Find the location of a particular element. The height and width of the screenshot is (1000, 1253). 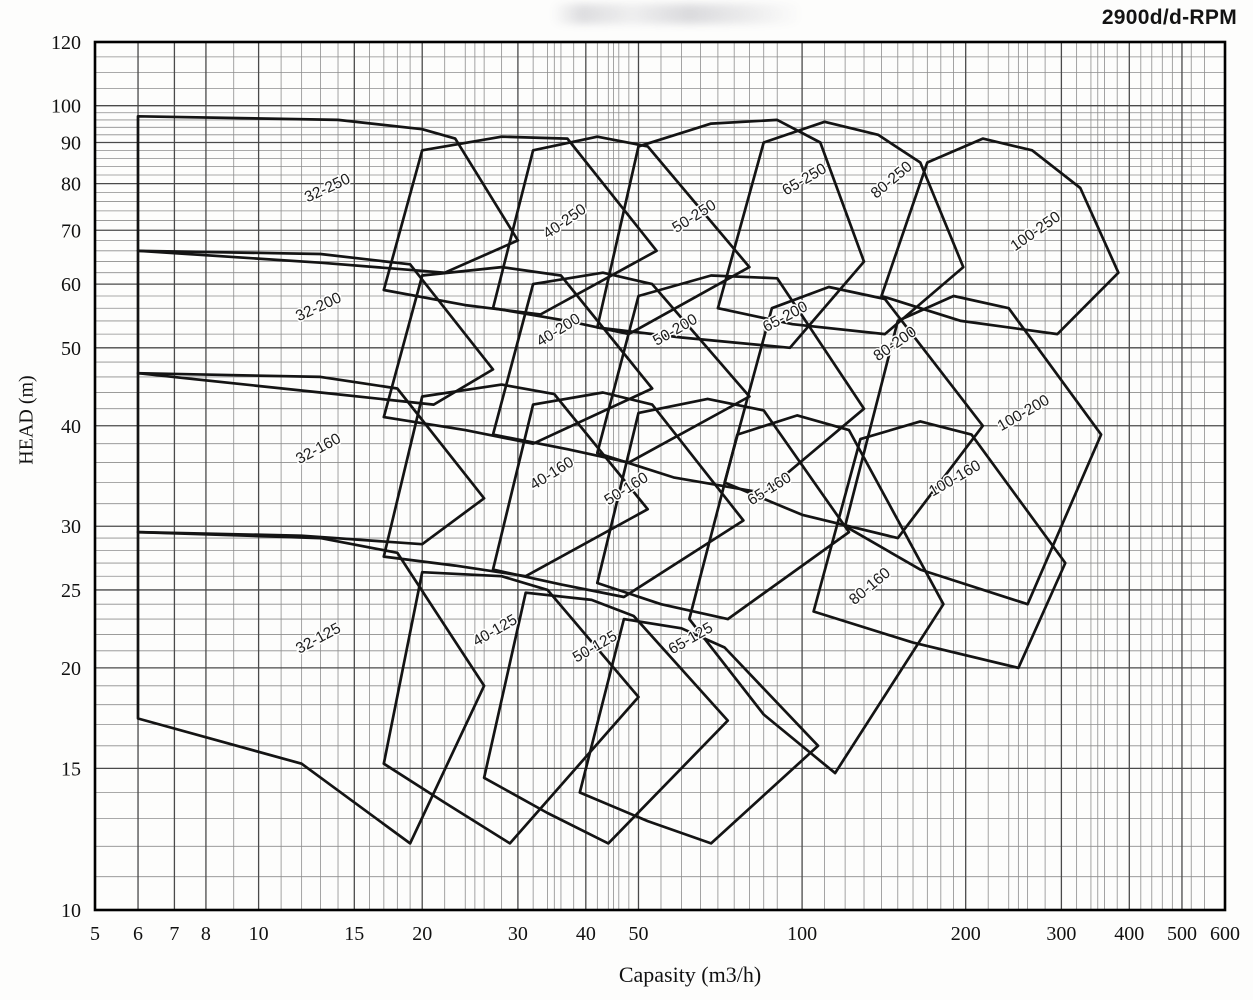

x-tick-label: 400 is located at coordinates (1129, 934).